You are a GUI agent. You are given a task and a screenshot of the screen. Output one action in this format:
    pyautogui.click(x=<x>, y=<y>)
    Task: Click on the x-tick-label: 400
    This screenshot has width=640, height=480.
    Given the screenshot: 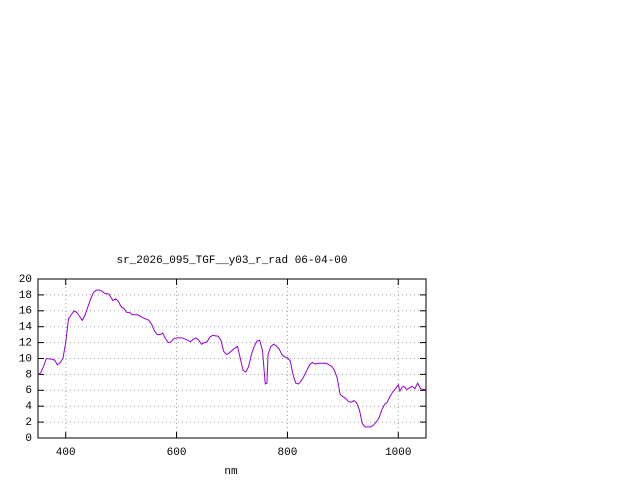 What is the action you would take?
    pyautogui.click(x=66, y=453)
    